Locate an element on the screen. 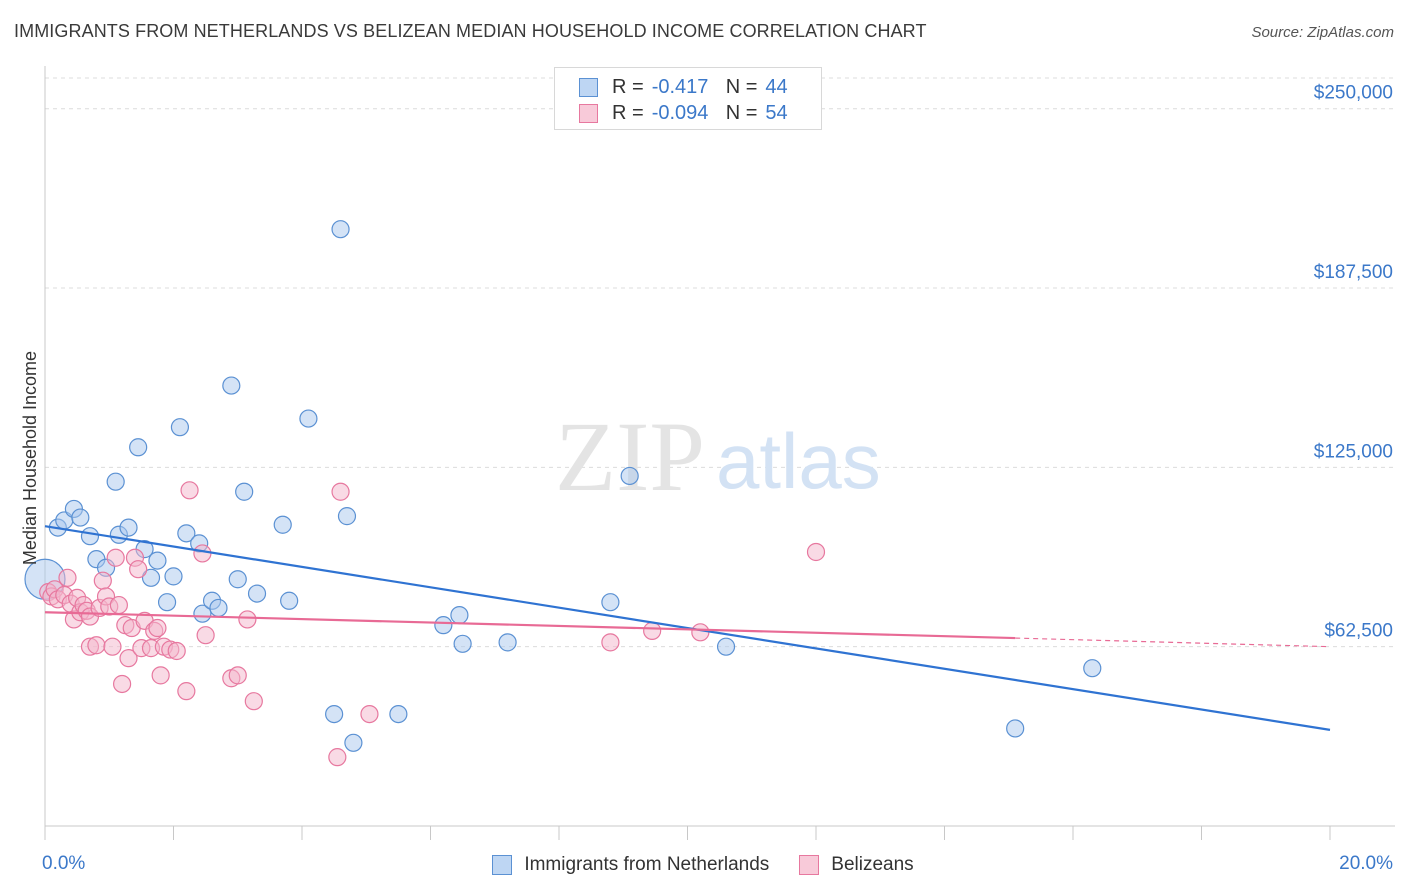  y-tick-label: $125,000 is located at coordinates (1353, 451).